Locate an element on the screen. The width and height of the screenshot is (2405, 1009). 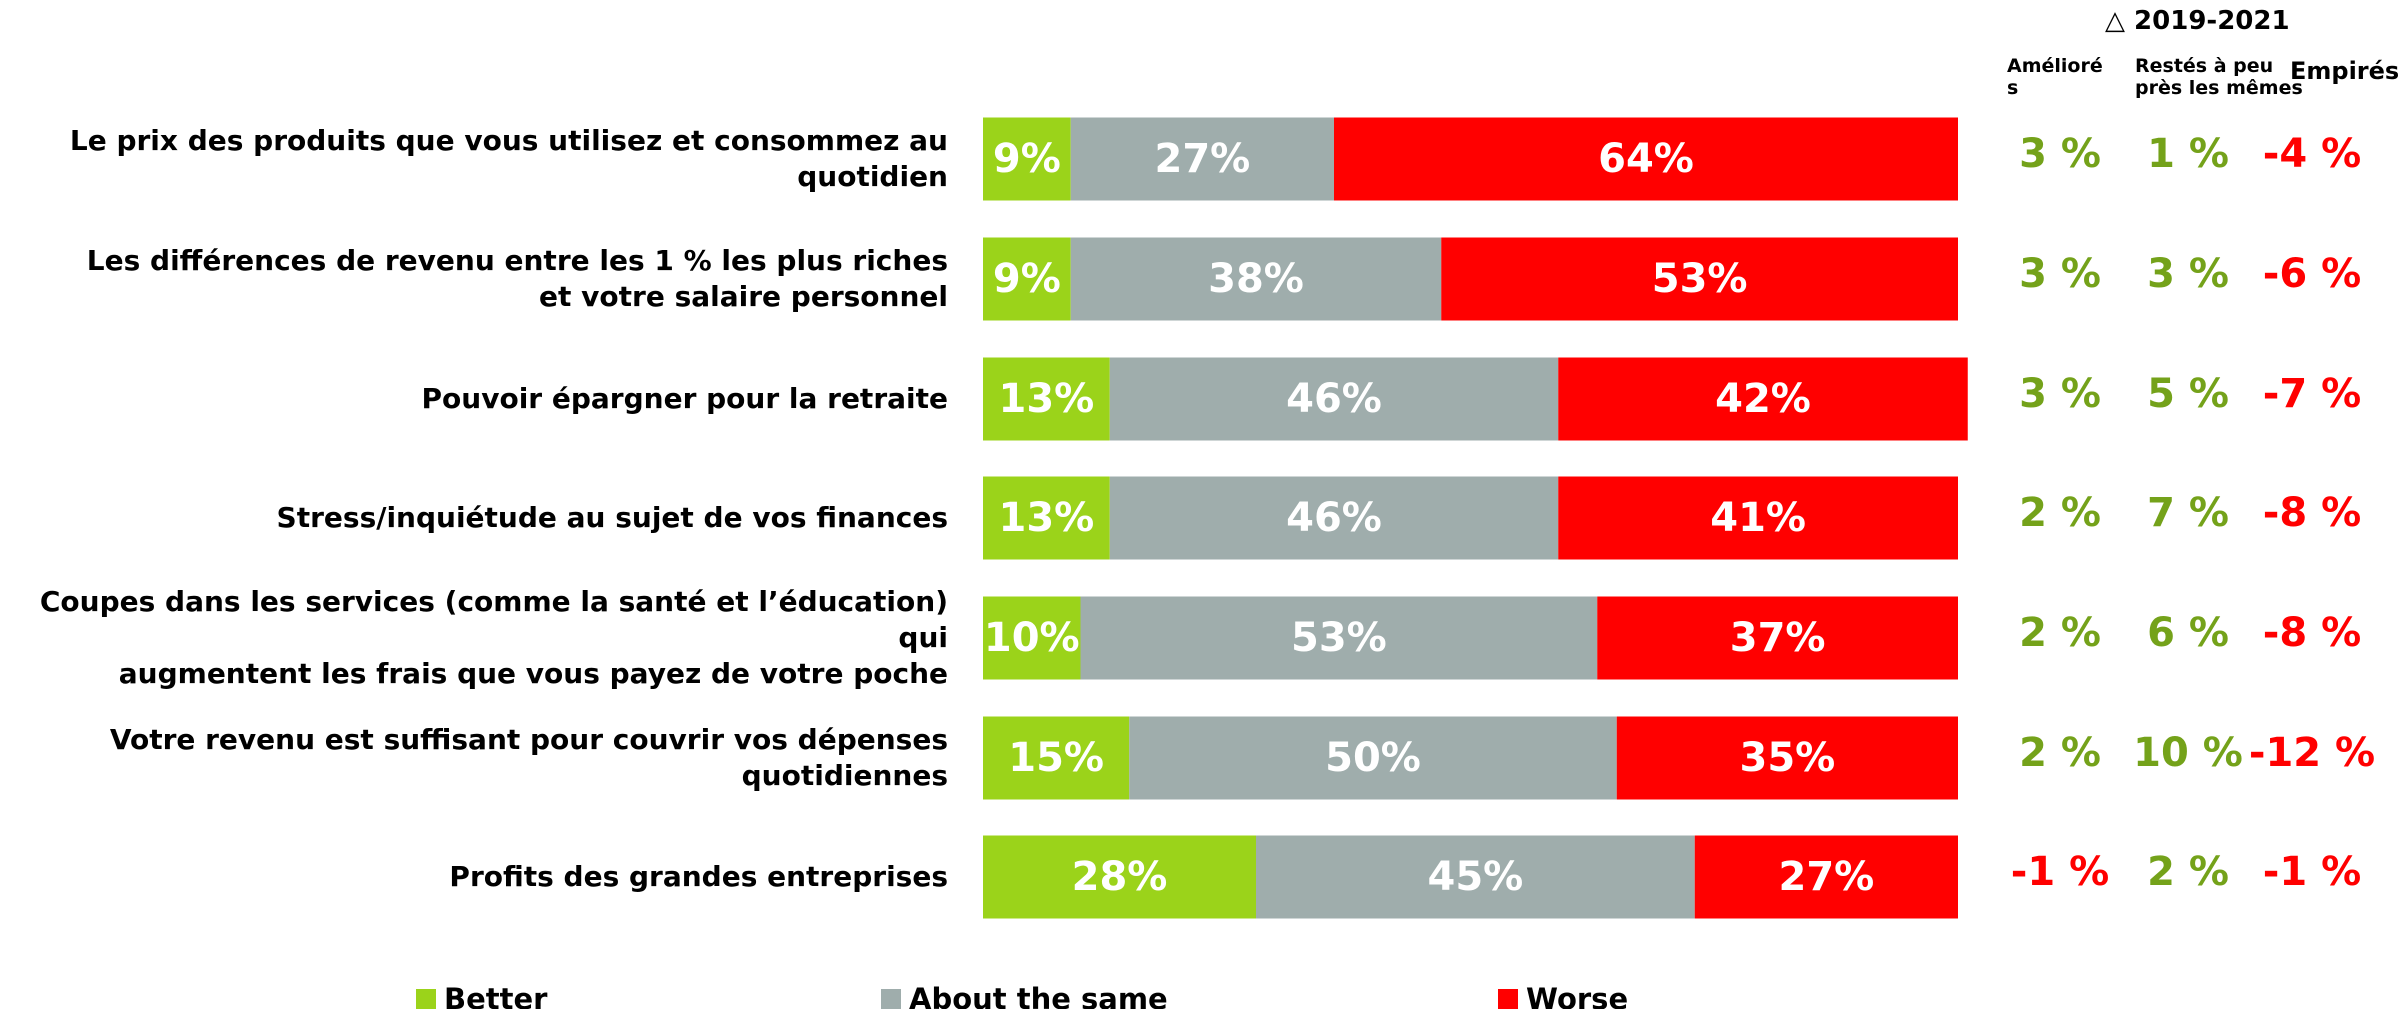
data-label: 28% is located at coordinates (1120, 877).